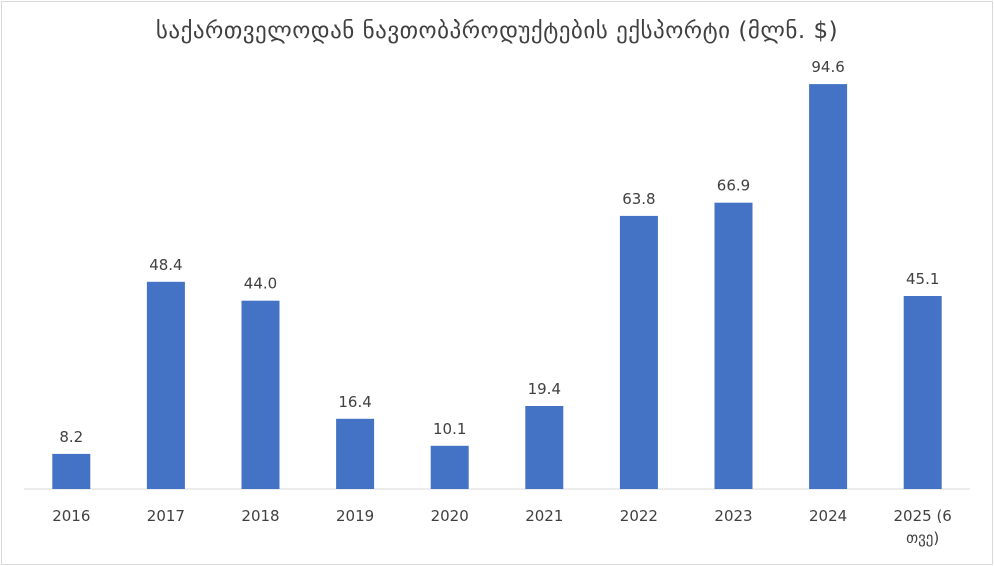  What do you see at coordinates (544, 516) in the screenshot?
I see `x-tick-label-2021: 2021` at bounding box center [544, 516].